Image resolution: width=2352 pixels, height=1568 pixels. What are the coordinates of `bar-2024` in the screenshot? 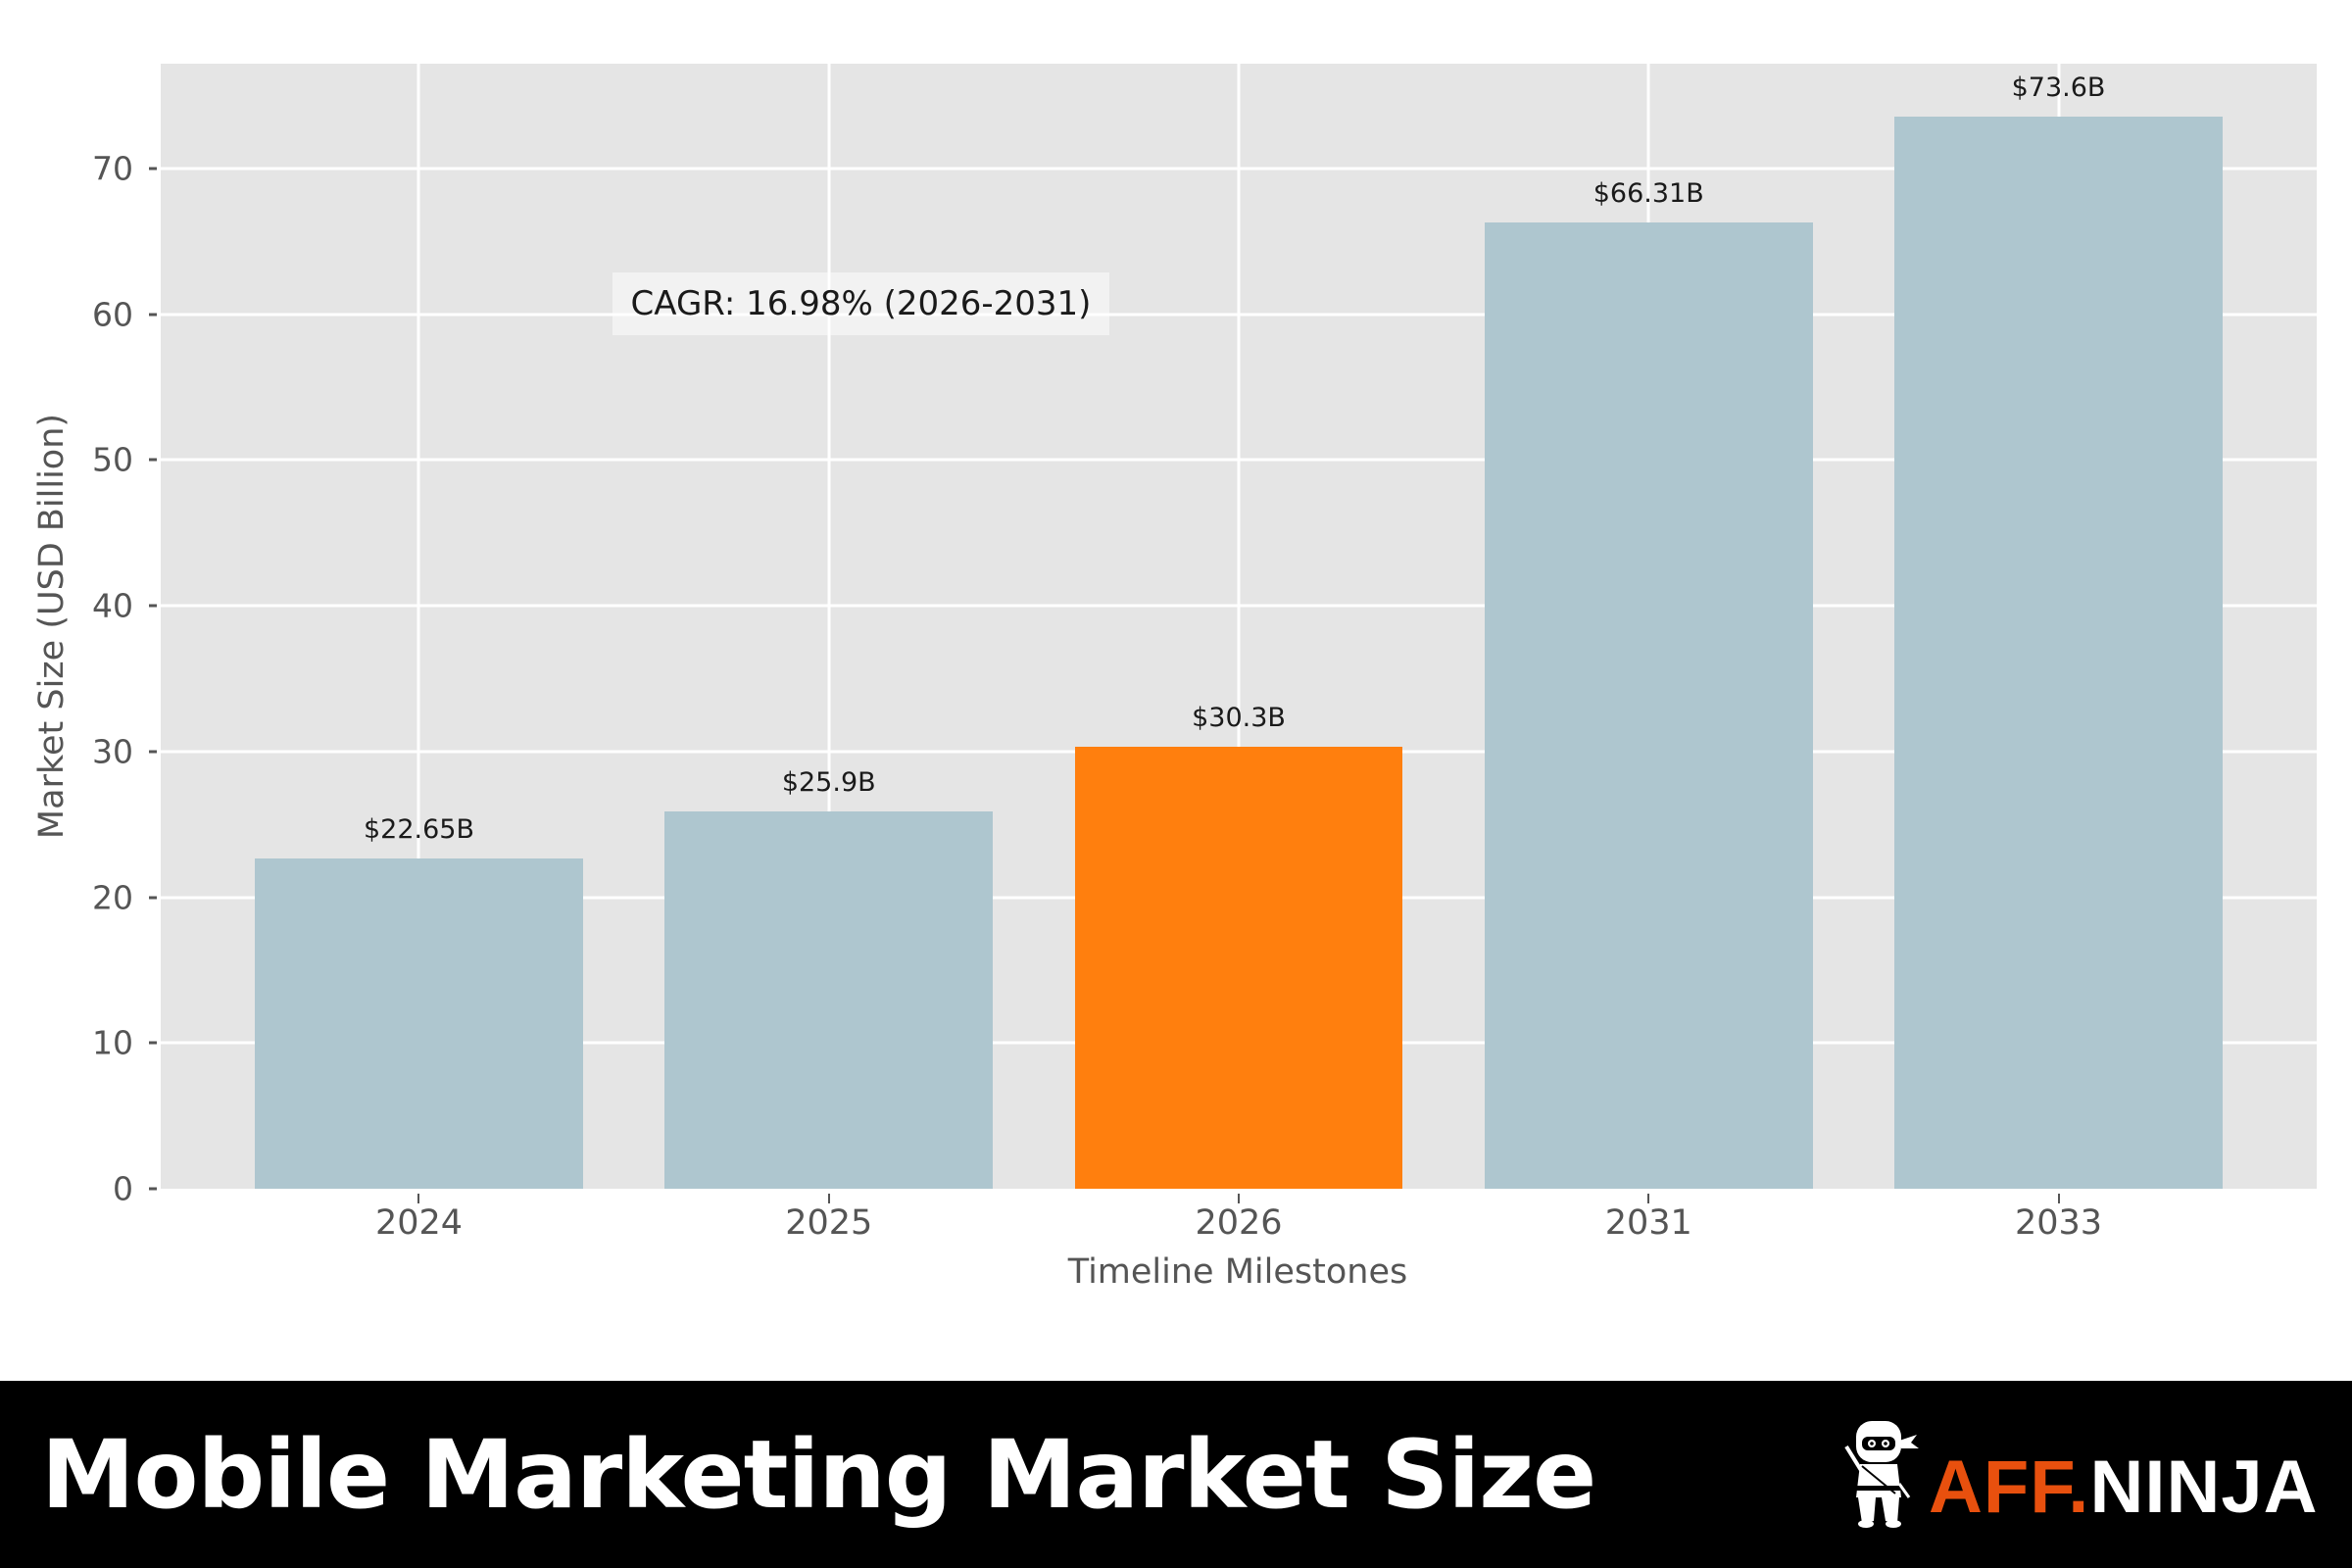 It's located at (419, 1023).